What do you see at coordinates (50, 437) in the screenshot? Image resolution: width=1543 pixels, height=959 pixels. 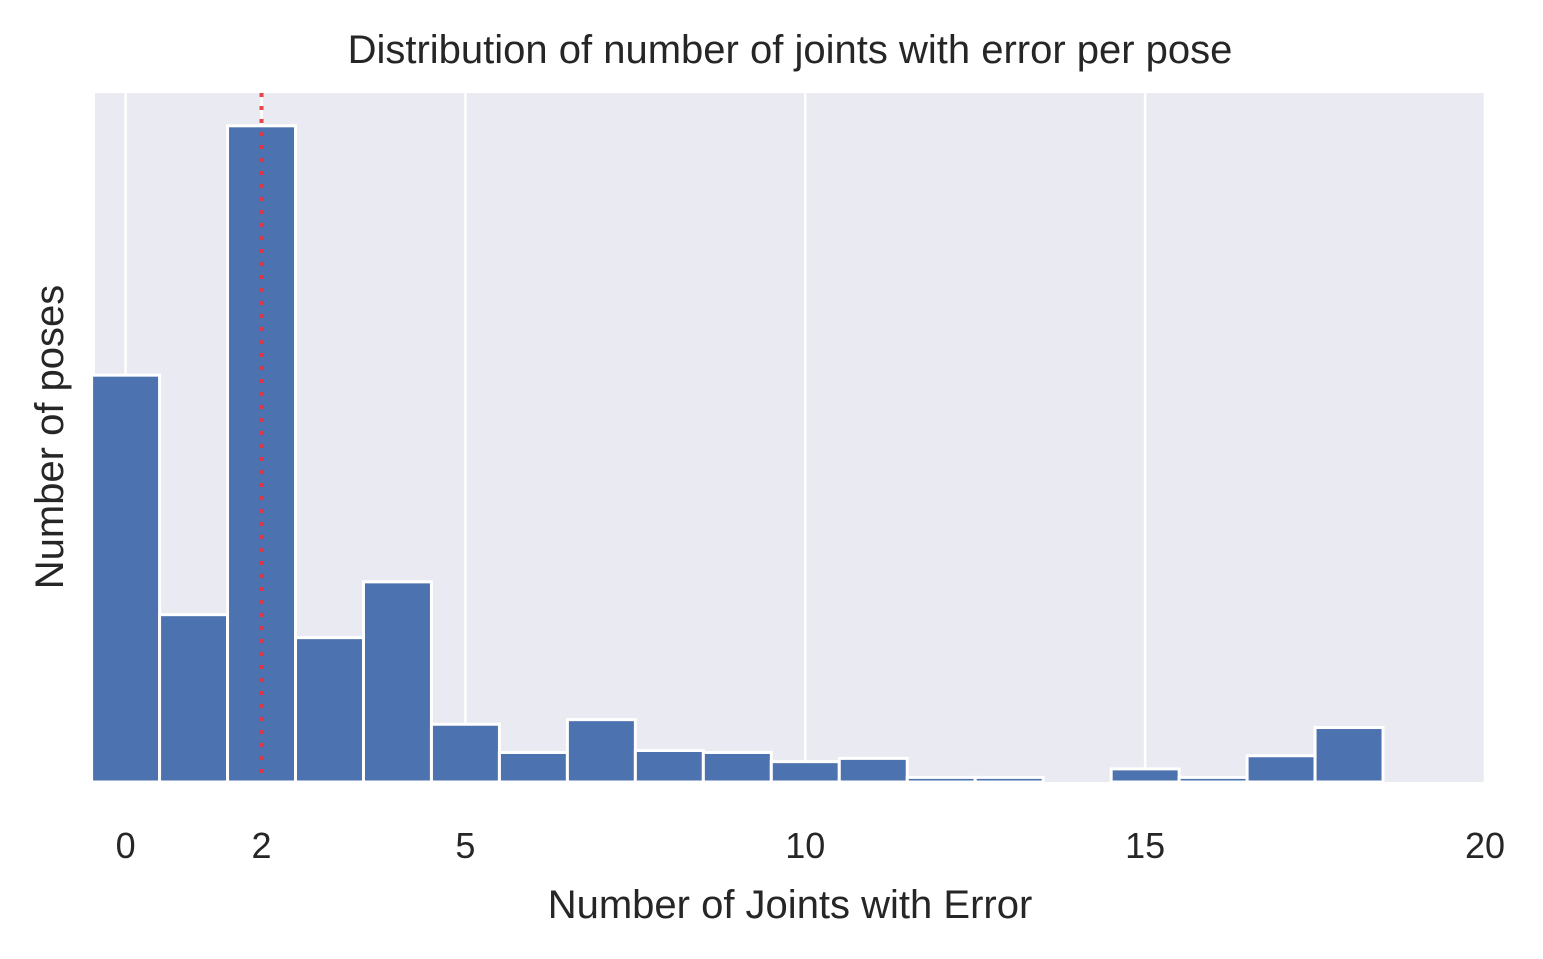 I see `y-axis-label: Number of poses` at bounding box center [50, 437].